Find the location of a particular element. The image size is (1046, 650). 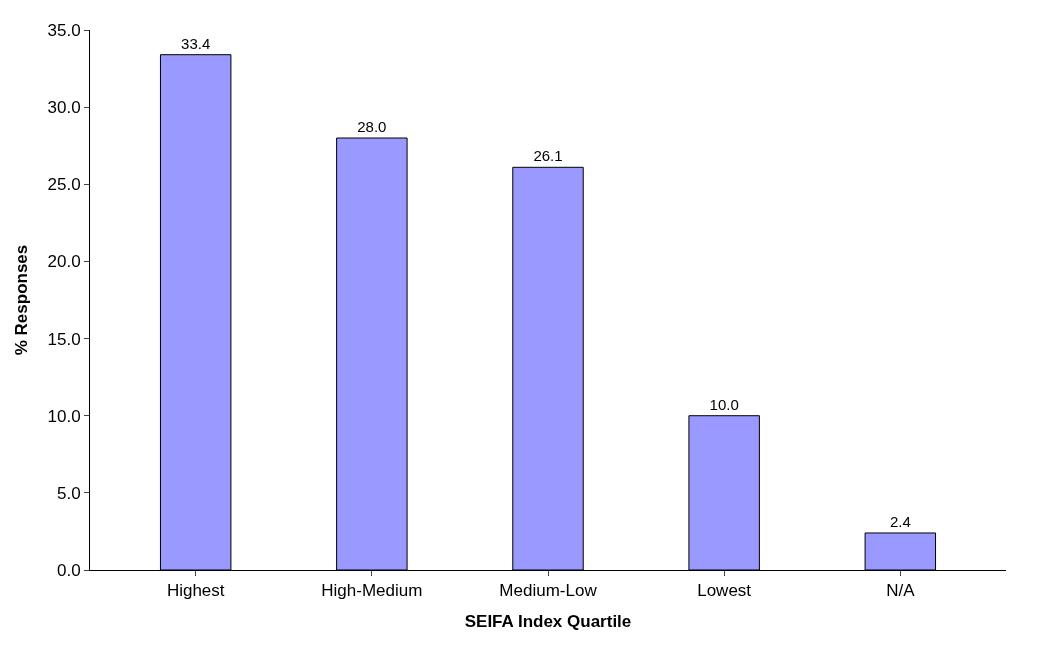

y-tick-label: 0.0 is located at coordinates (68, 570).